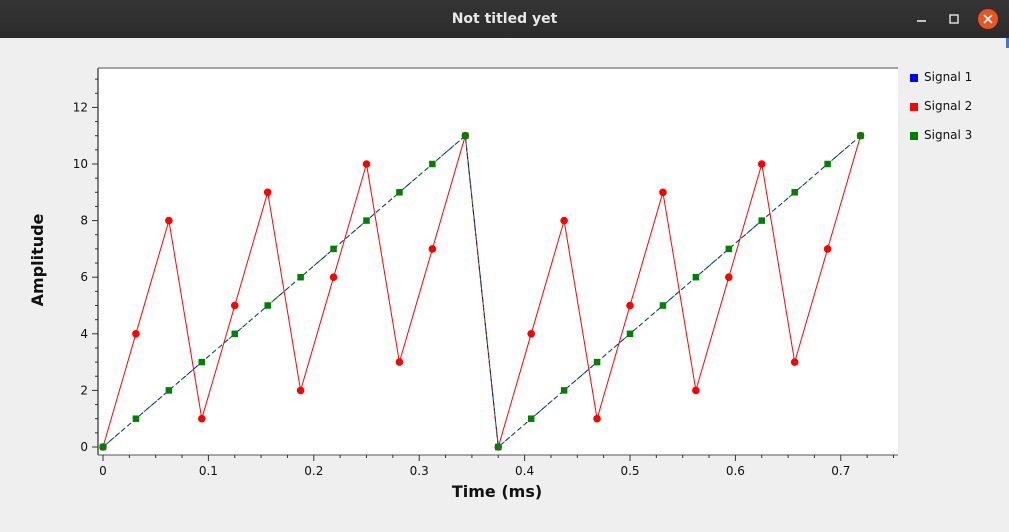 This screenshot has height=532, width=1009. Describe the element at coordinates (84, 221) in the screenshot. I see `y-tick-label: 8` at that location.